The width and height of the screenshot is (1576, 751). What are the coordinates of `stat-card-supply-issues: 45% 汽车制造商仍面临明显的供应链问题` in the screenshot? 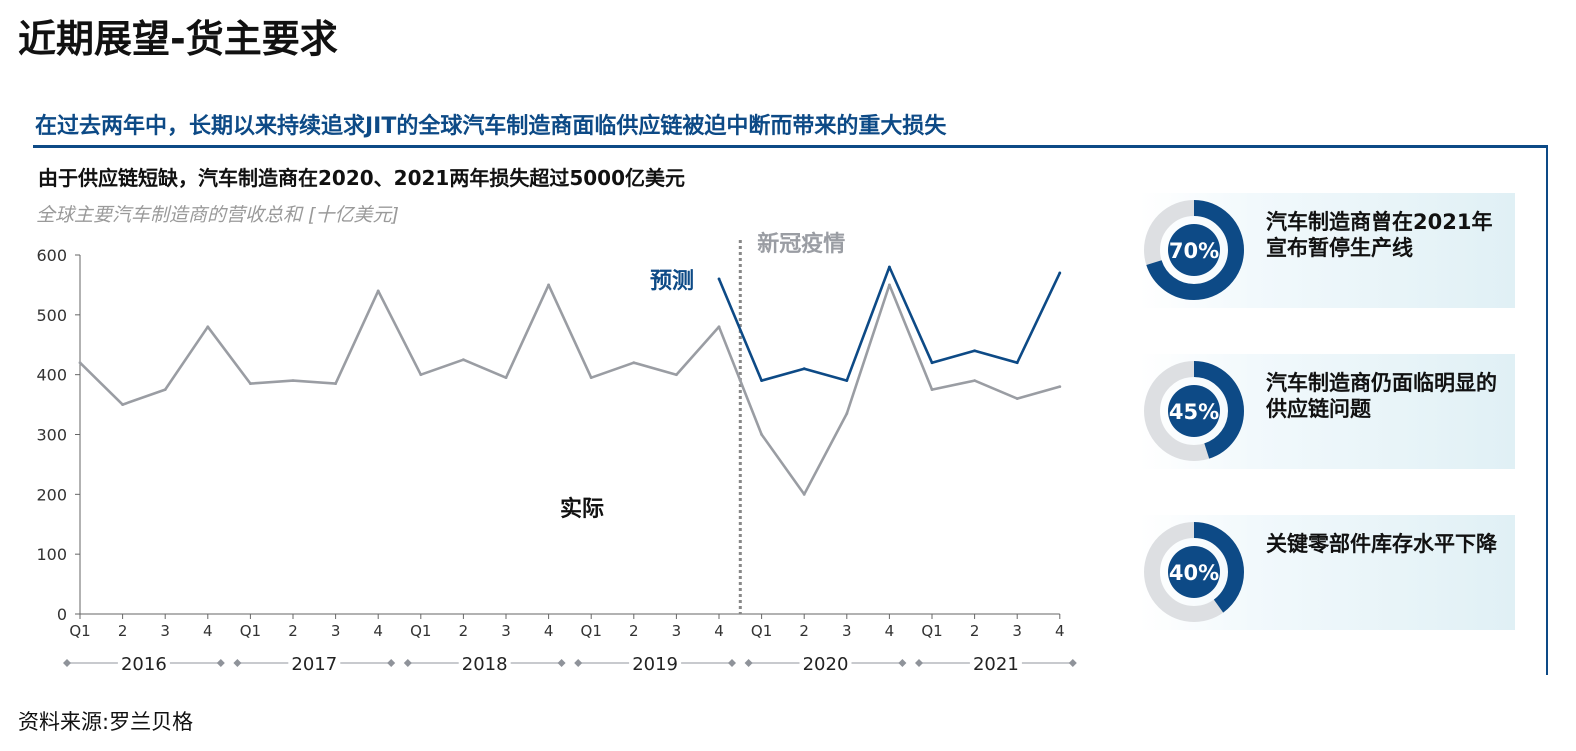 It's located at (1327, 411).